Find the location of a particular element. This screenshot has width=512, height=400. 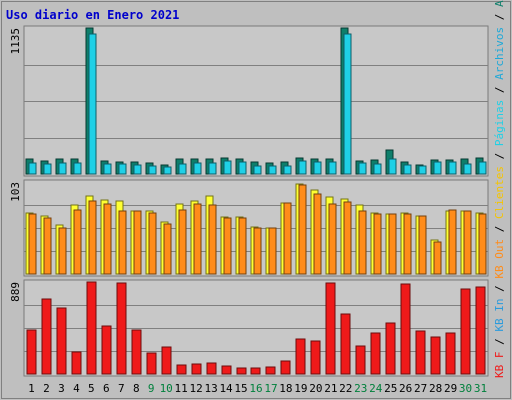

legend-item-clientes: Clientes is located at coordinates (499, 192).